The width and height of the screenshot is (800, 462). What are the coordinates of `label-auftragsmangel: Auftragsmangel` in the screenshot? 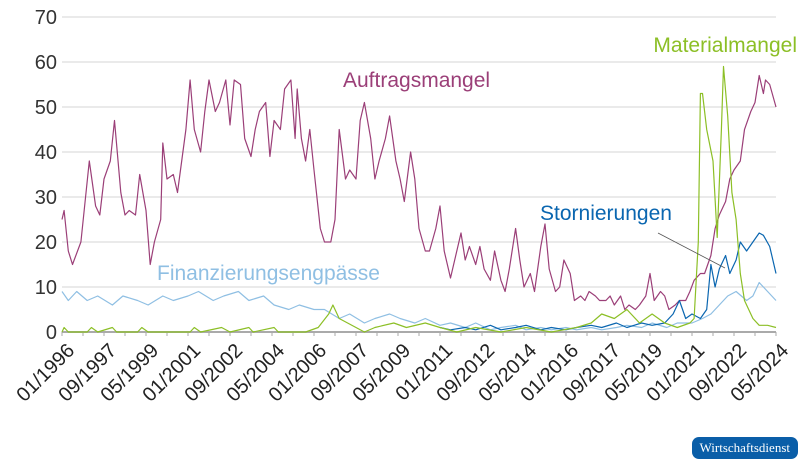 It's located at (416, 80).